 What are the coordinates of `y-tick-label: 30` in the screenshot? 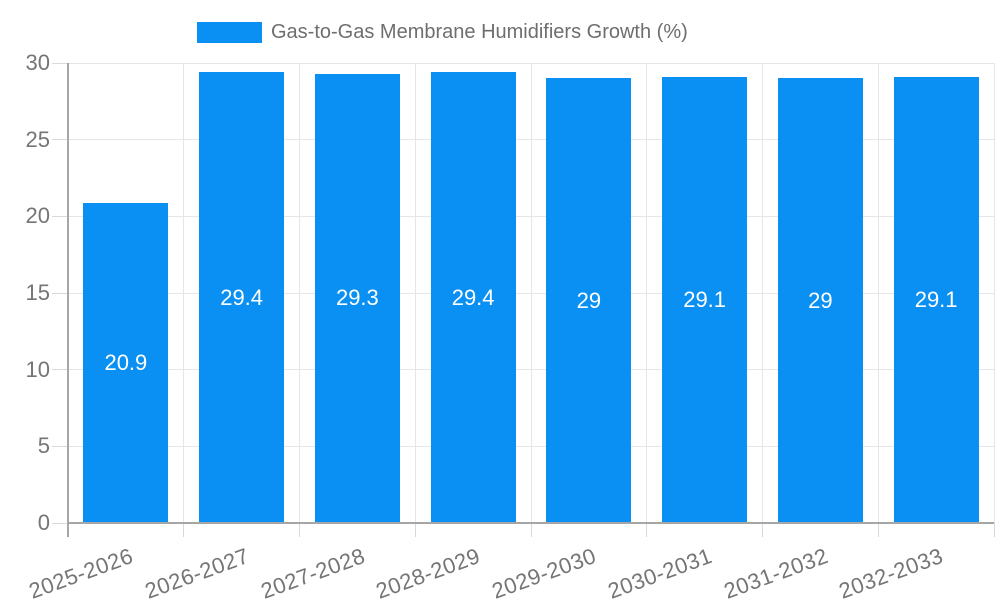 It's located at (37, 62).